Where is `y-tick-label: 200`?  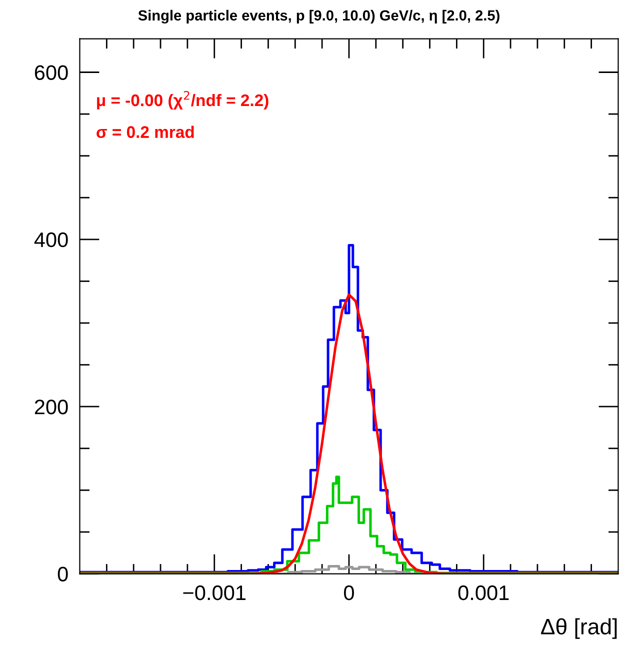 y-tick-label: 200 is located at coordinates (51, 407).